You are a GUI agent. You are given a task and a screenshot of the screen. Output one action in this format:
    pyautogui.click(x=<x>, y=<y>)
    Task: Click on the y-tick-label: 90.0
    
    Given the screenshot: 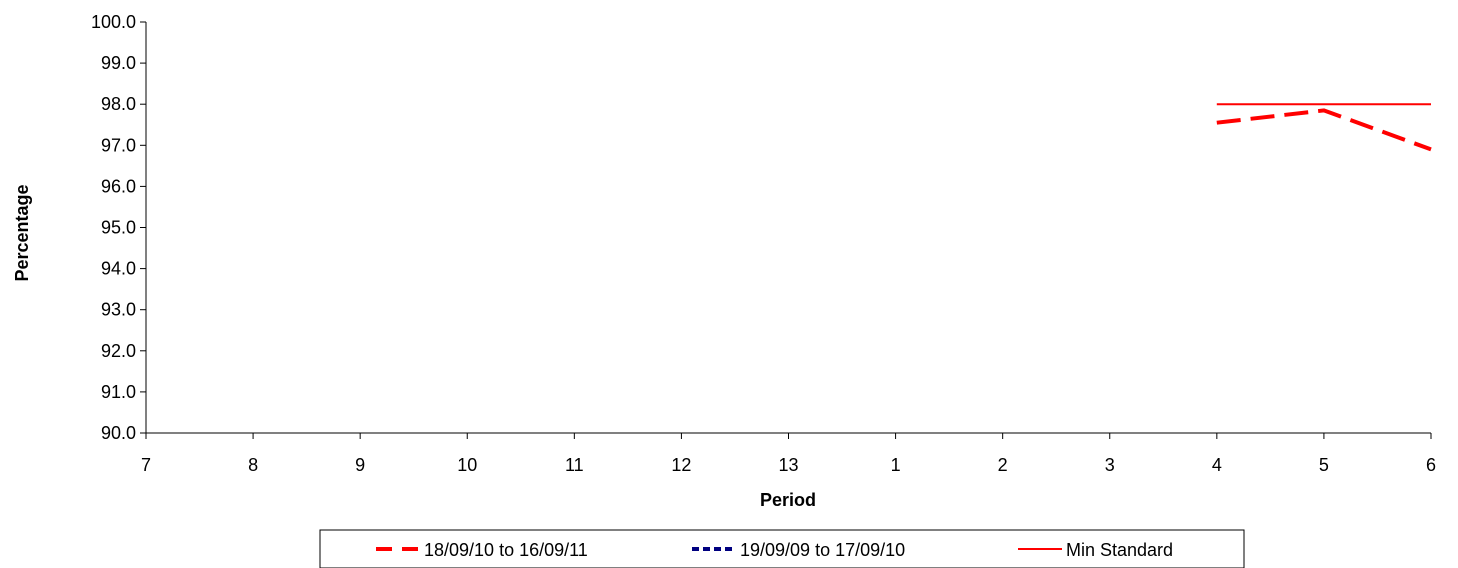 What is the action you would take?
    pyautogui.click(x=118, y=433)
    